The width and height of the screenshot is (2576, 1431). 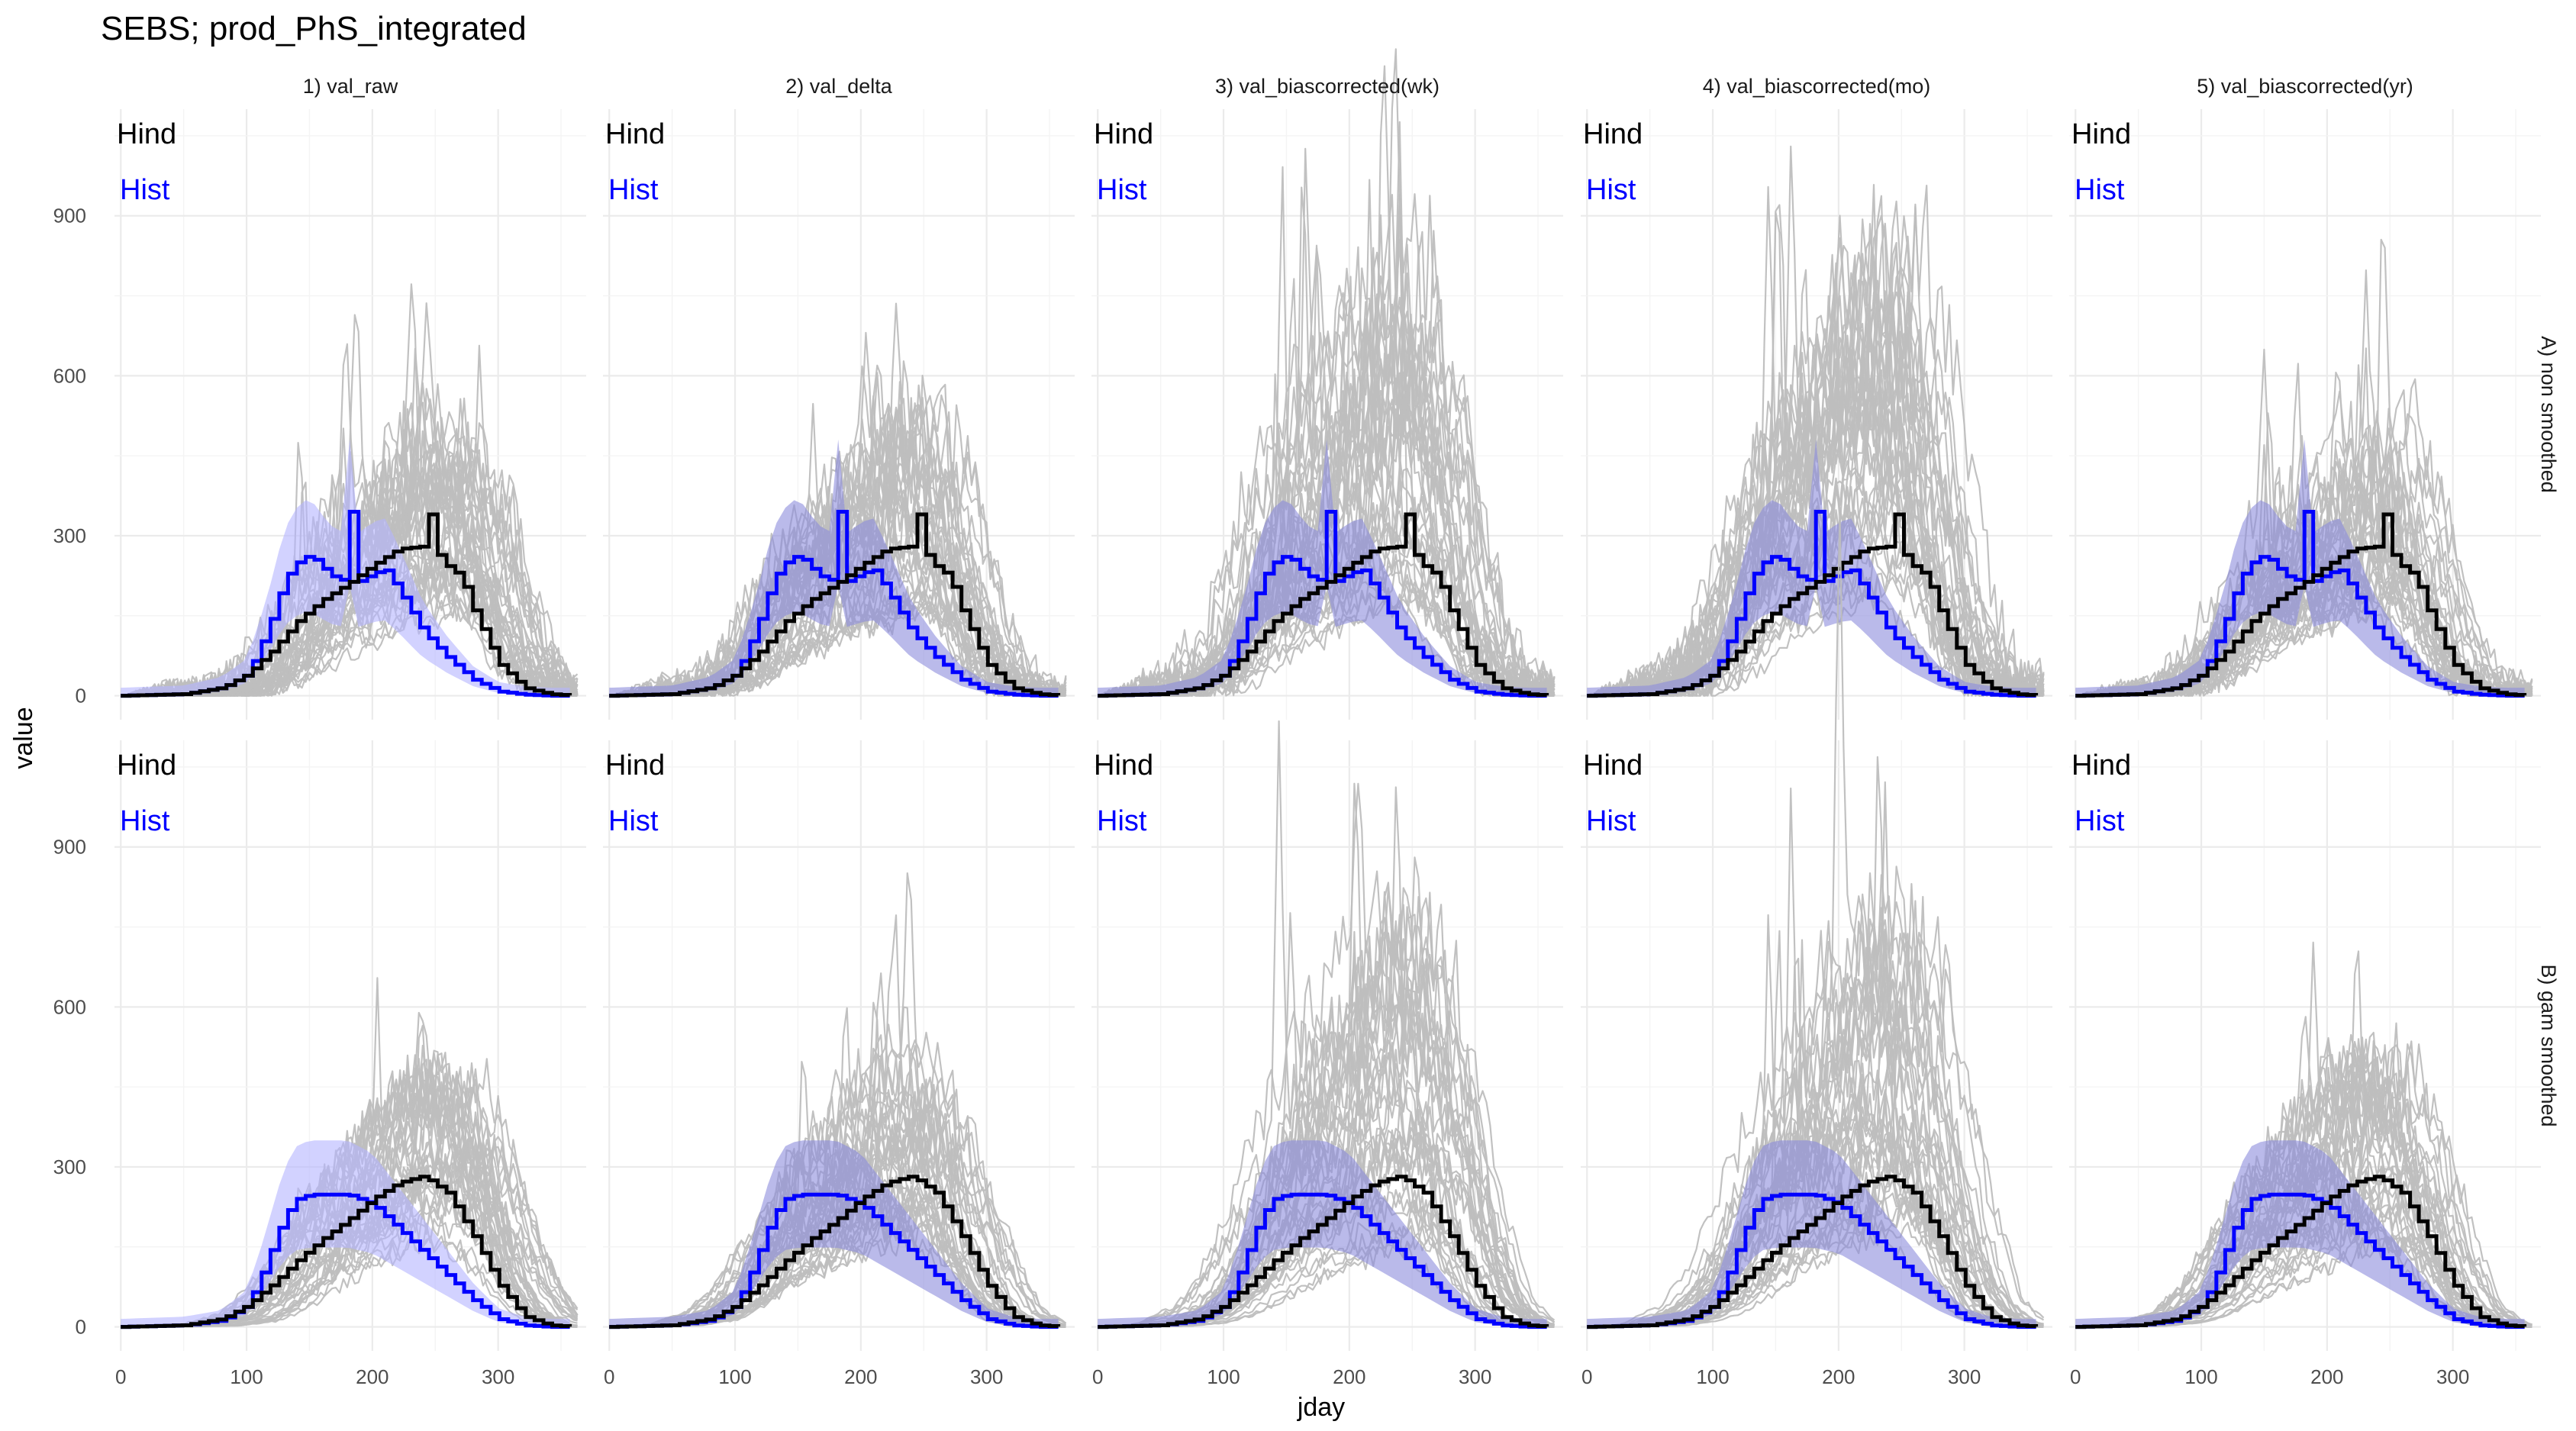 I want to click on facet-row-strip: B) gam smoothed, so click(x=2549, y=1045).